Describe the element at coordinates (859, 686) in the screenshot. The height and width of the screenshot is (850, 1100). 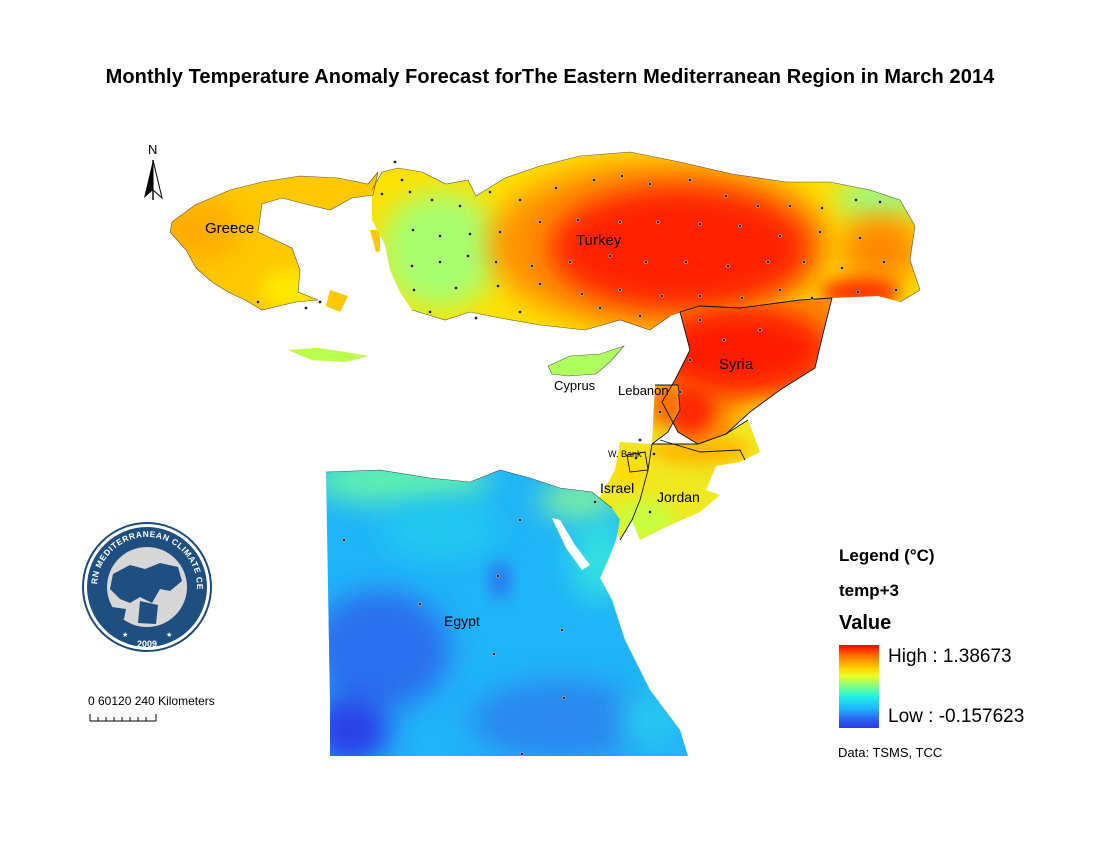
I see `legend-color-ramp` at that location.